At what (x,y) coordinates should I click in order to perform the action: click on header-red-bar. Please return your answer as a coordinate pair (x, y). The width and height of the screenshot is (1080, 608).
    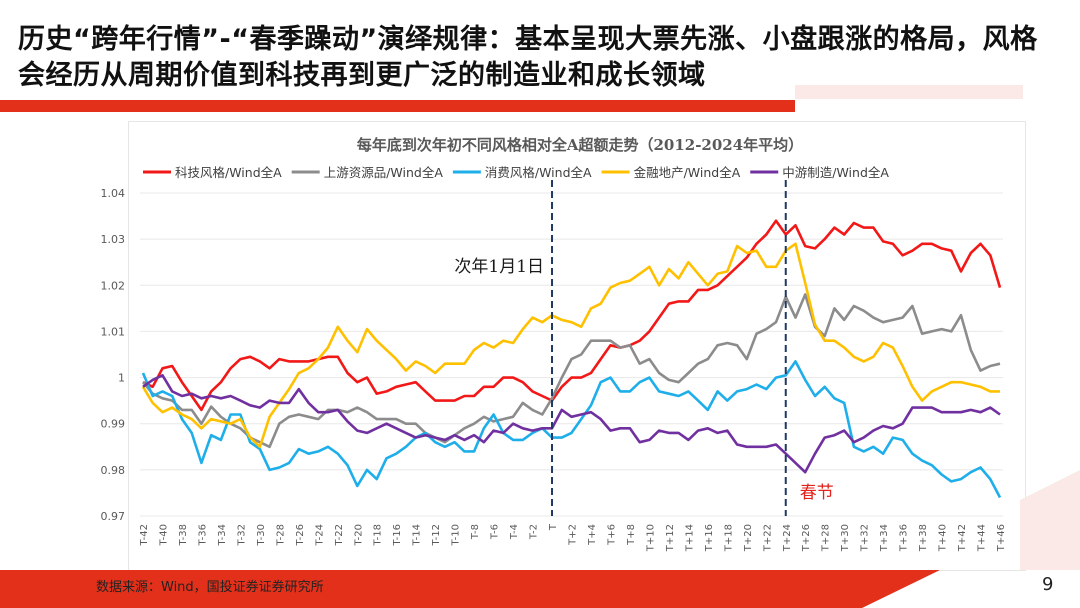
    Looking at the image, I should click on (397, 106).